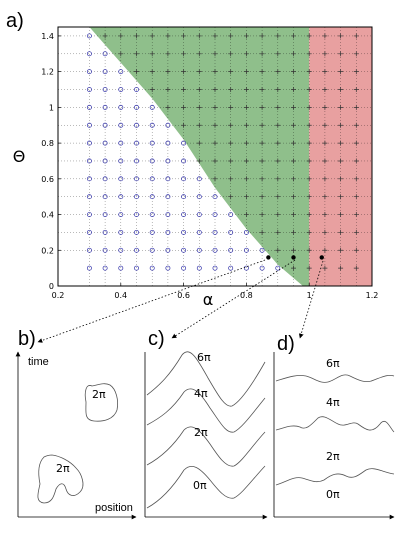 The height and width of the screenshot is (537, 415). I want to click on x-tick-label: 1.2, so click(372, 295).